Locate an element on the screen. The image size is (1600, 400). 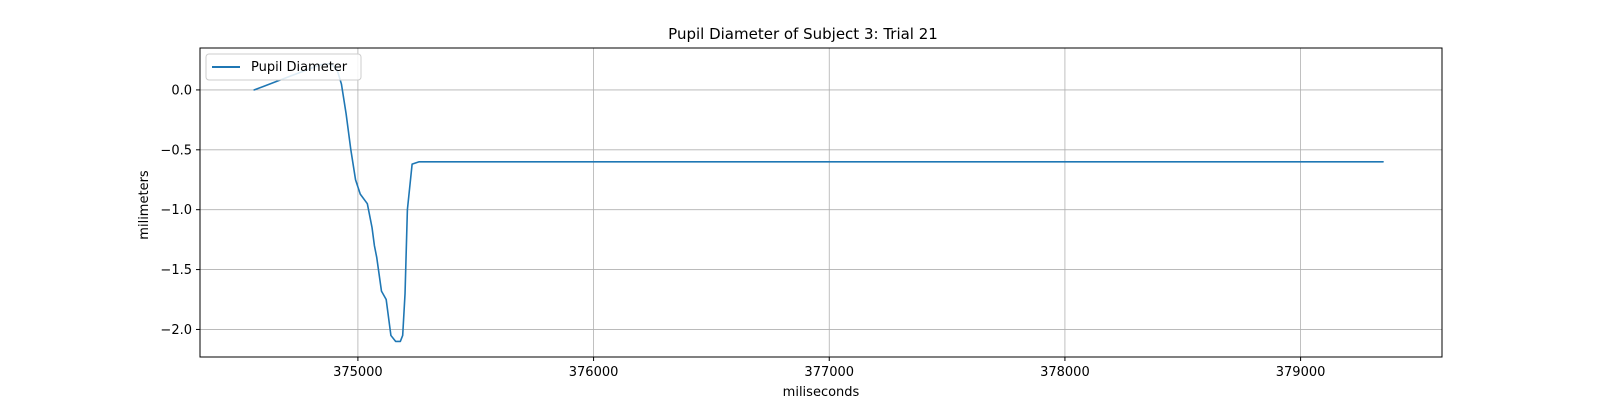
y-axis-label: milimeters is located at coordinates (144, 205).